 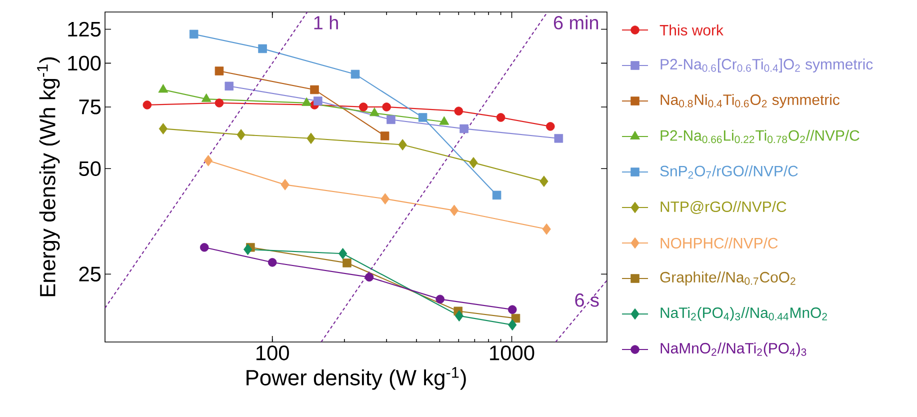 I want to click on legend-label: SnP$_{2}$O$_{7}$/rGO//NVP/C, so click(x=729, y=172).